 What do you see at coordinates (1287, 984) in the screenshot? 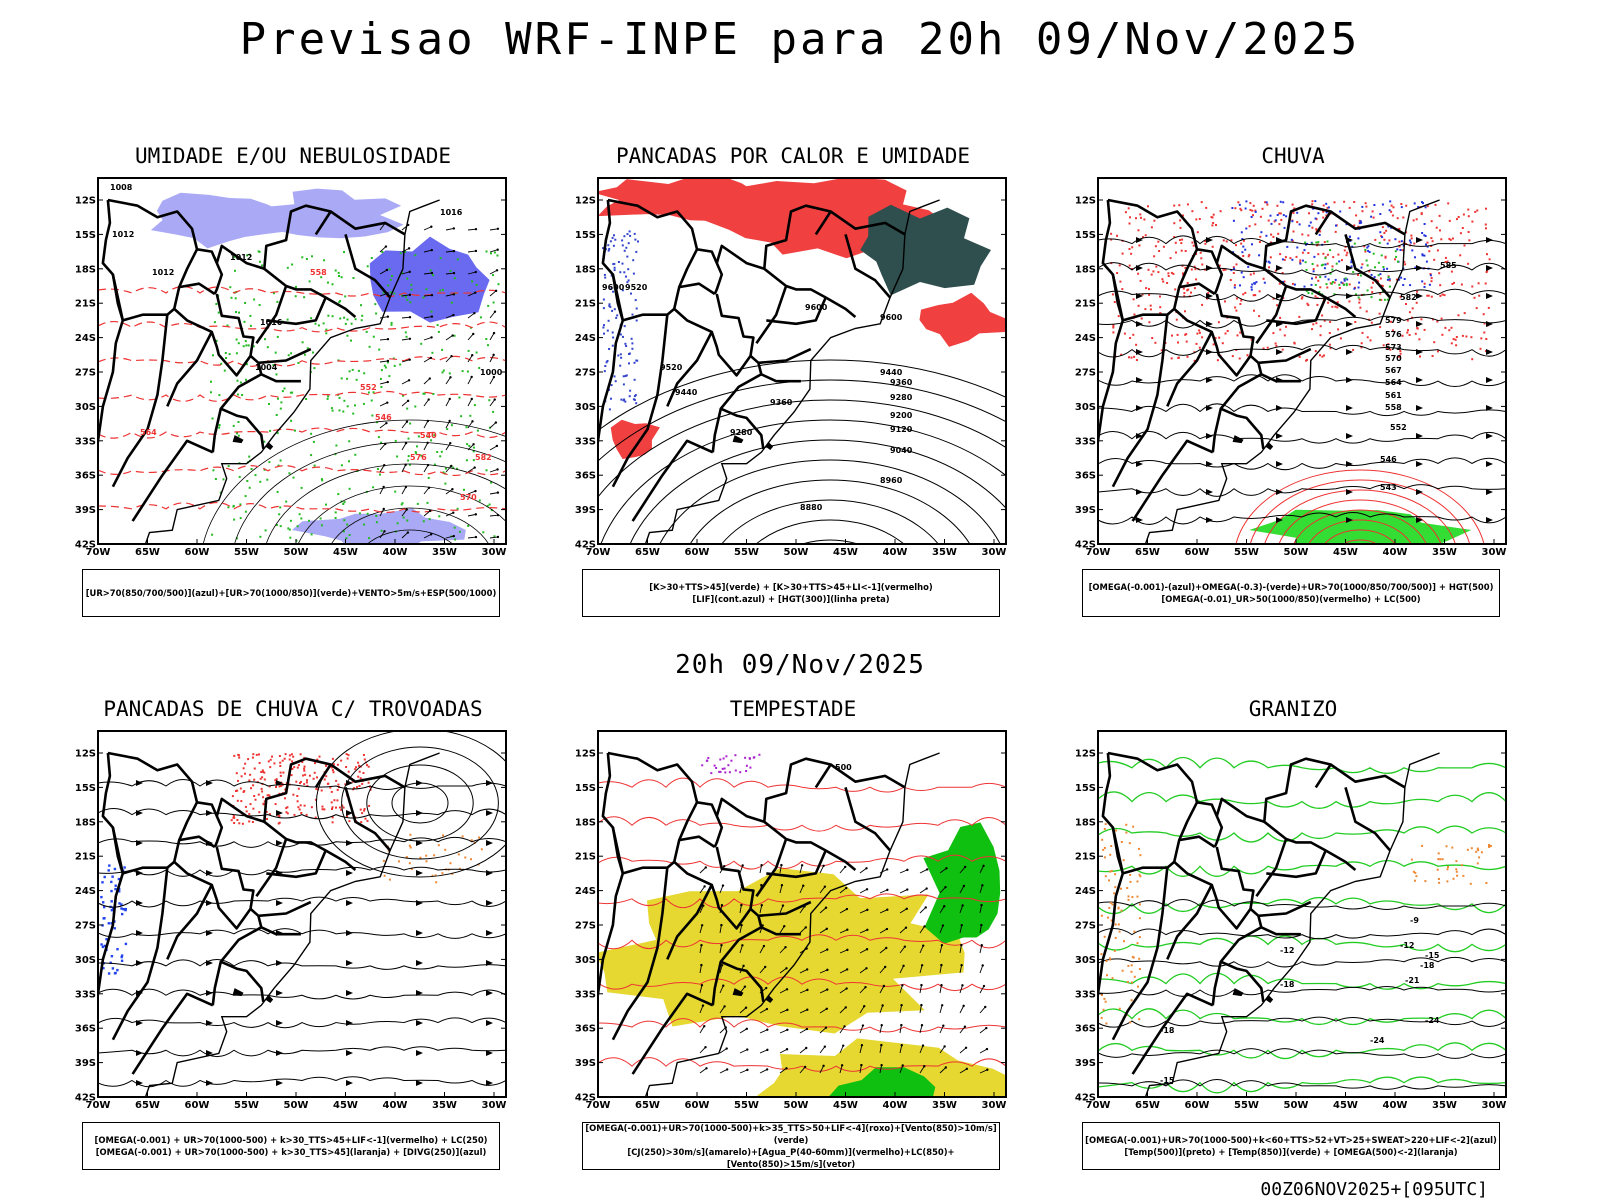
I see `contour-label: -18` at bounding box center [1287, 984].